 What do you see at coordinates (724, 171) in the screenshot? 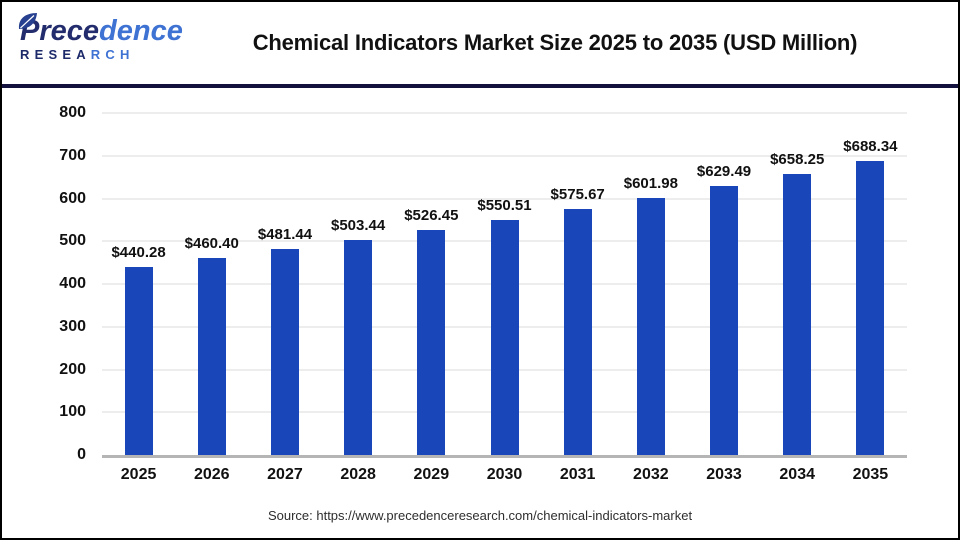
I see `bar-value-label-2033: $629.49` at bounding box center [724, 171].